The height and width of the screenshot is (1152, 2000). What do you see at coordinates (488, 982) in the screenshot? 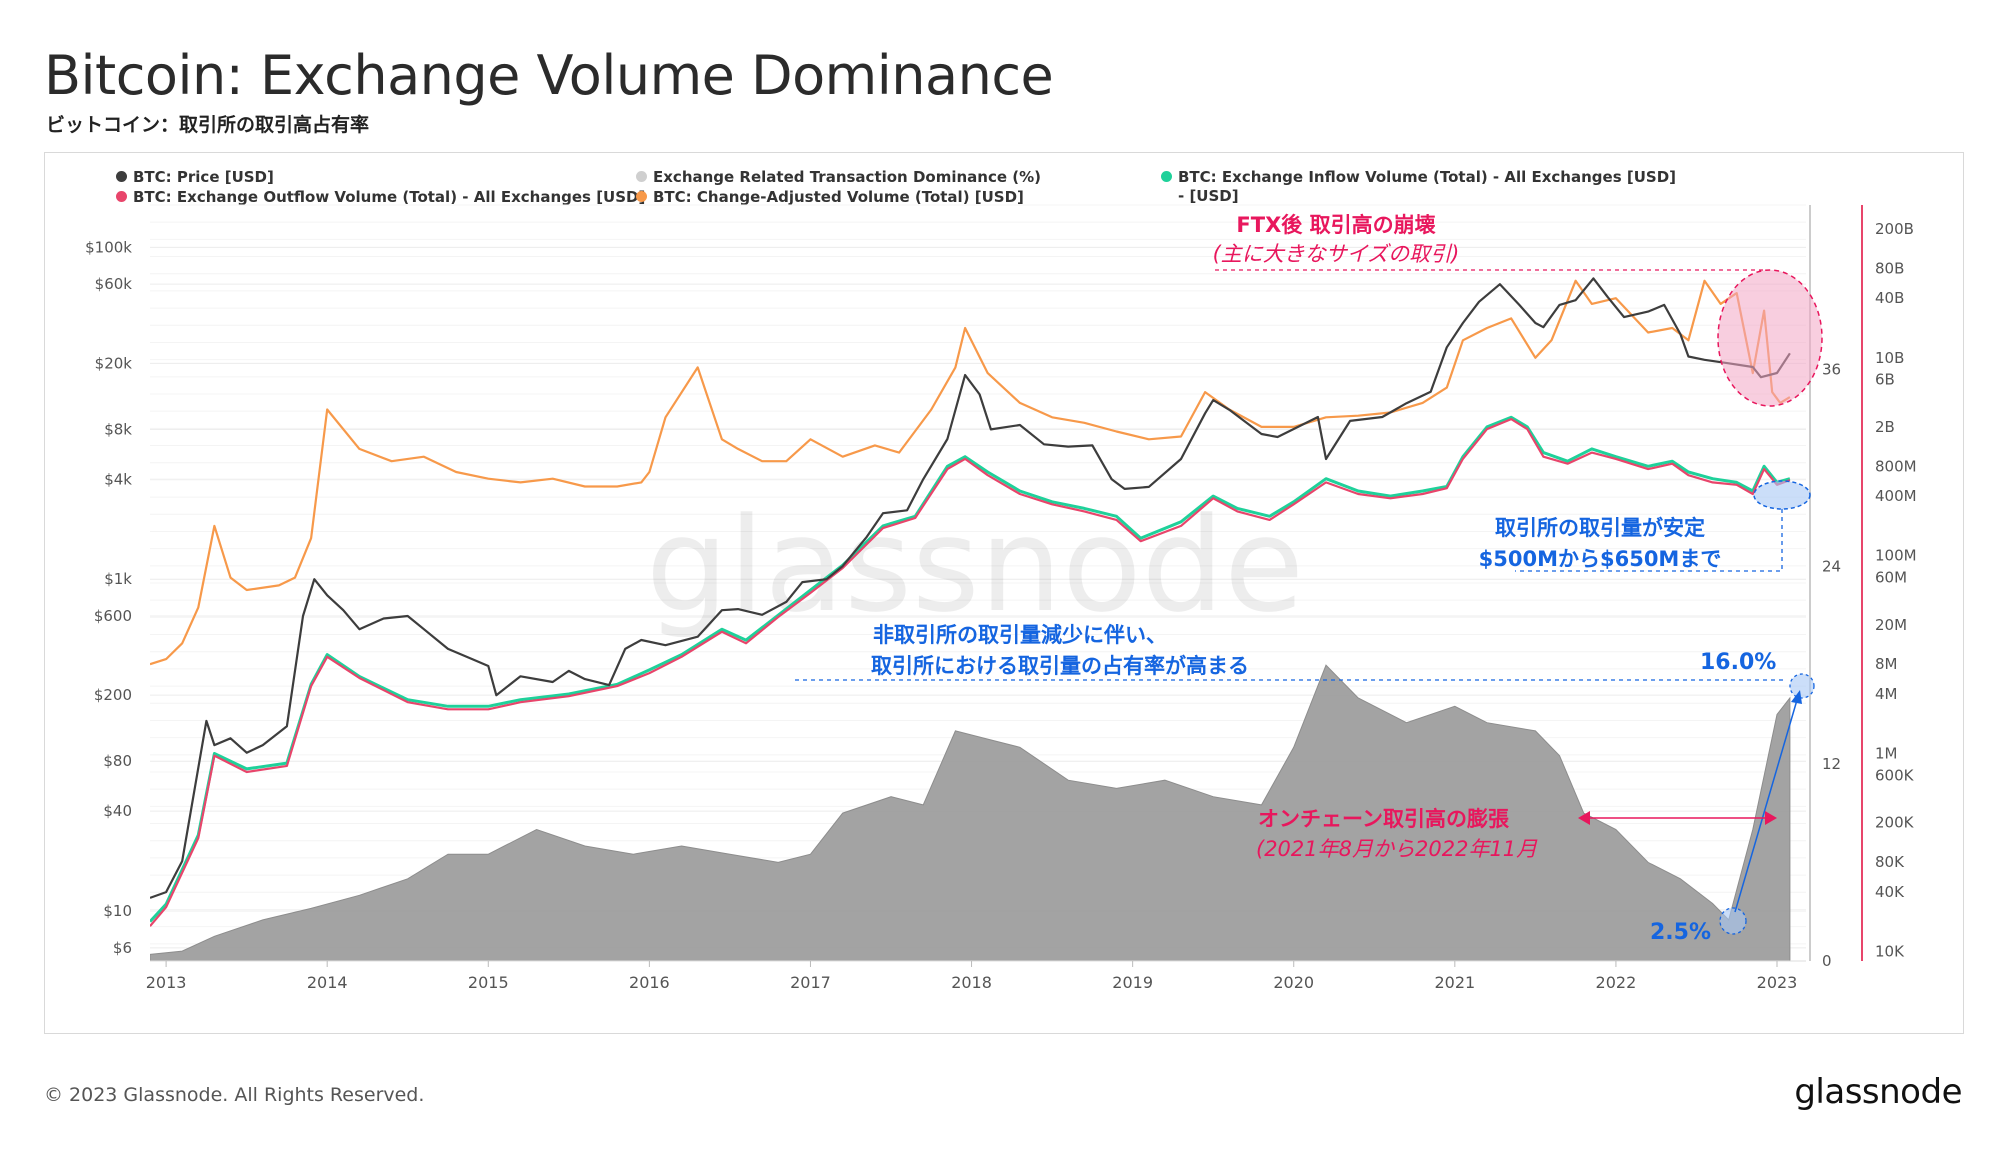
I see `x-tick-label: 2015` at bounding box center [488, 982].